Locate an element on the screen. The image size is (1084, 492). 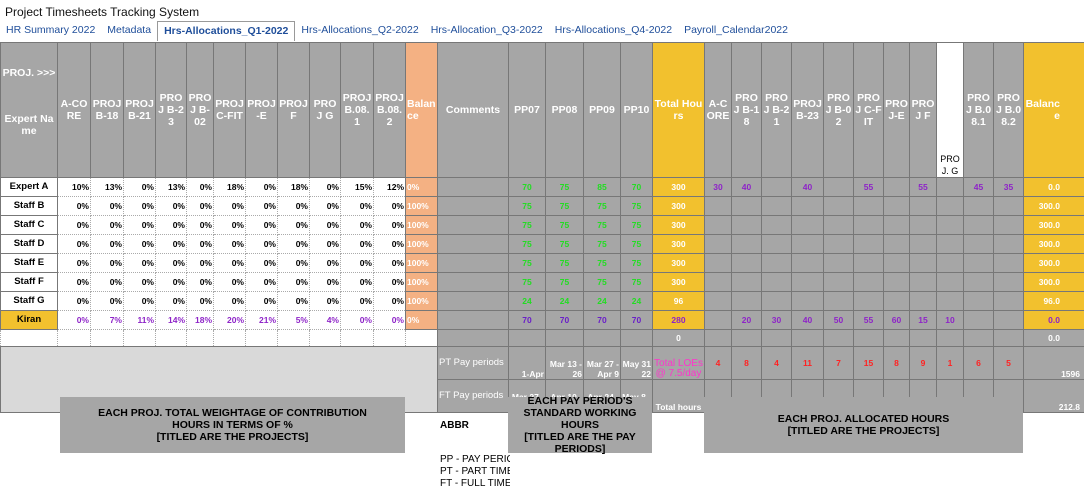
abbr-item: PT - PART TIME is located at coordinates (475, 471).